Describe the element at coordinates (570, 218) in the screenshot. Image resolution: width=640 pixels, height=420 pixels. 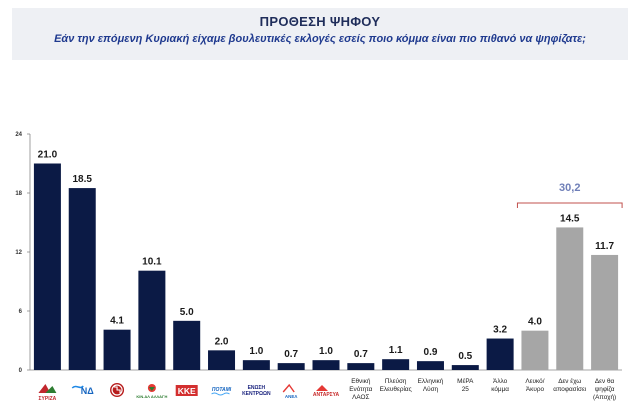
I see `bar-value-label: 14.5` at that location.